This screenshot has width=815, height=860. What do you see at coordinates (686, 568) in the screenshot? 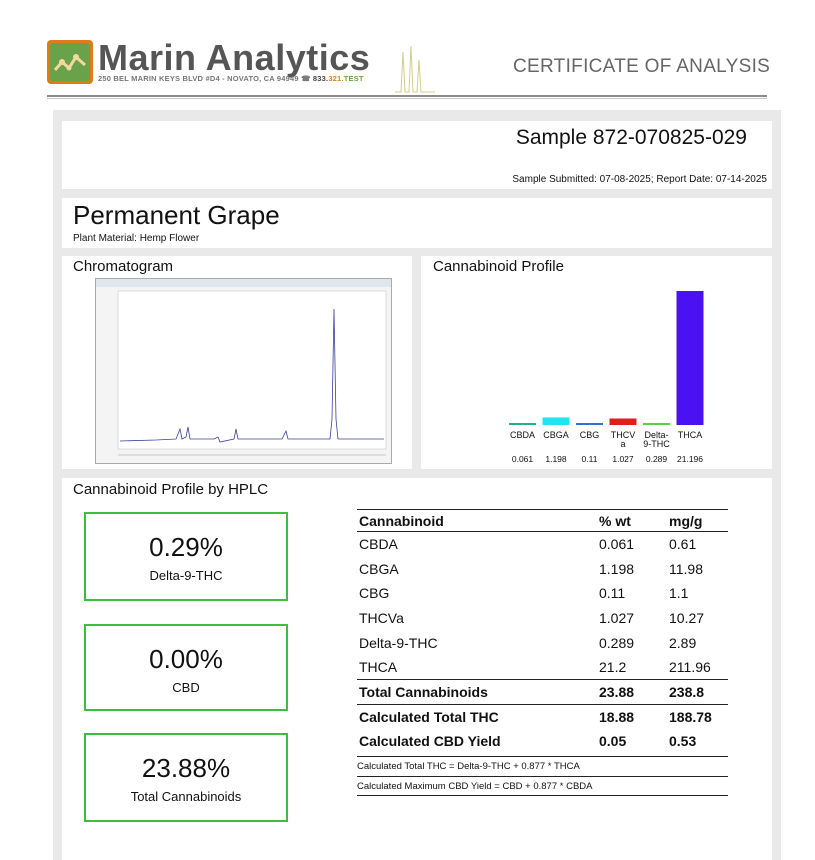
I see `cell-mg-g: 11.98` at bounding box center [686, 568].